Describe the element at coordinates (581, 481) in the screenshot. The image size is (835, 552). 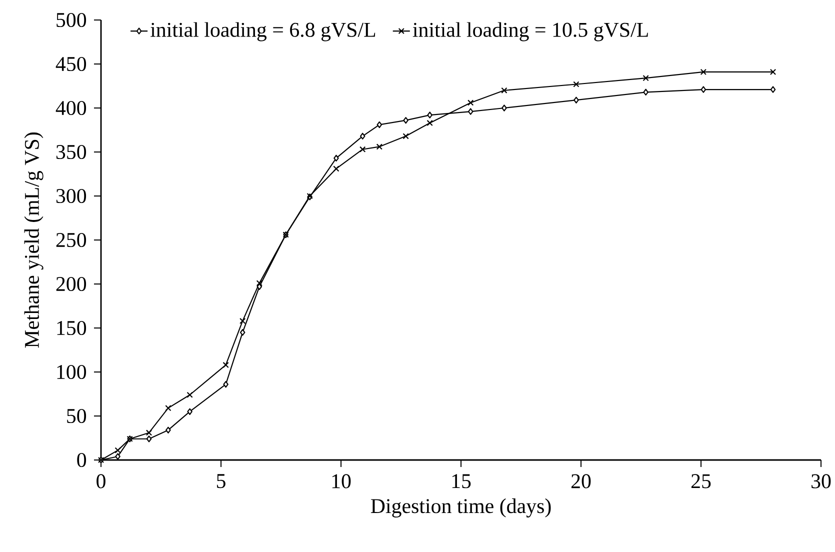
I see `x-tick-label: 20` at that location.